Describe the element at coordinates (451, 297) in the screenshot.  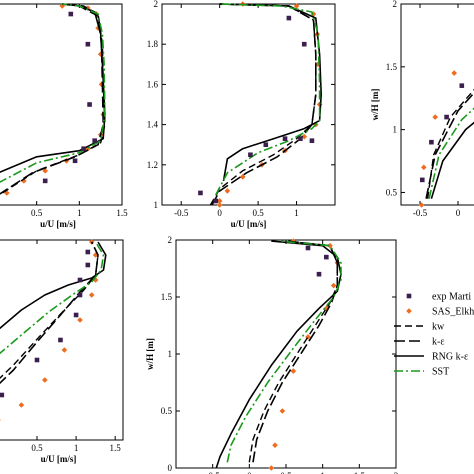
I see `legend-label: exp Marti` at that location.